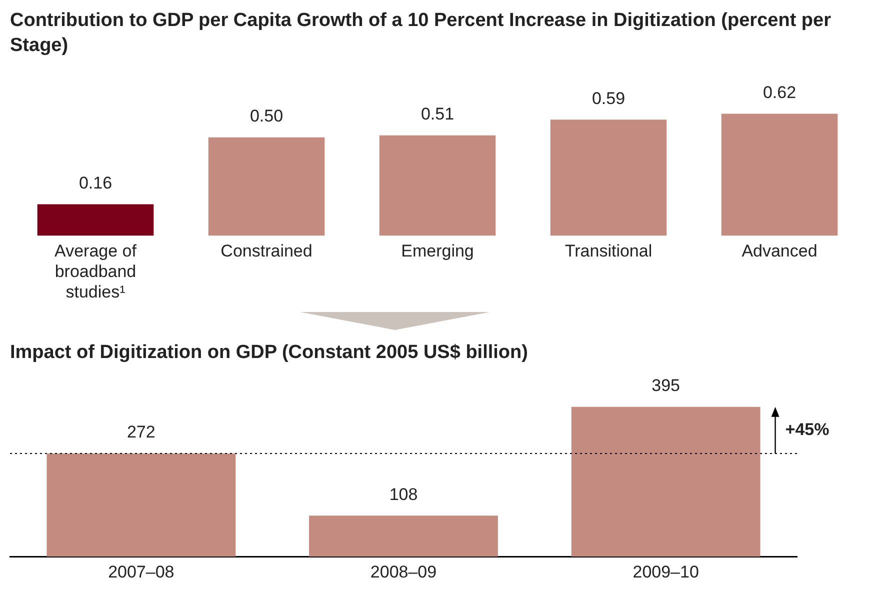 The height and width of the screenshot is (593, 875). What do you see at coordinates (267, 116) in the screenshot?
I see `data-label: 0.50` at bounding box center [267, 116].